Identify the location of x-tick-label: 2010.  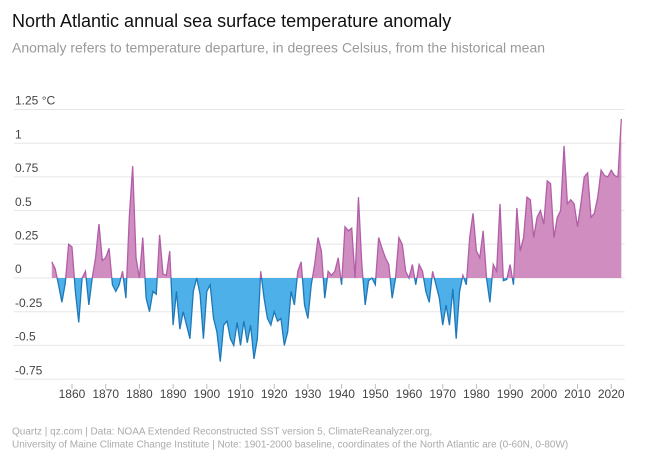
(577, 394).